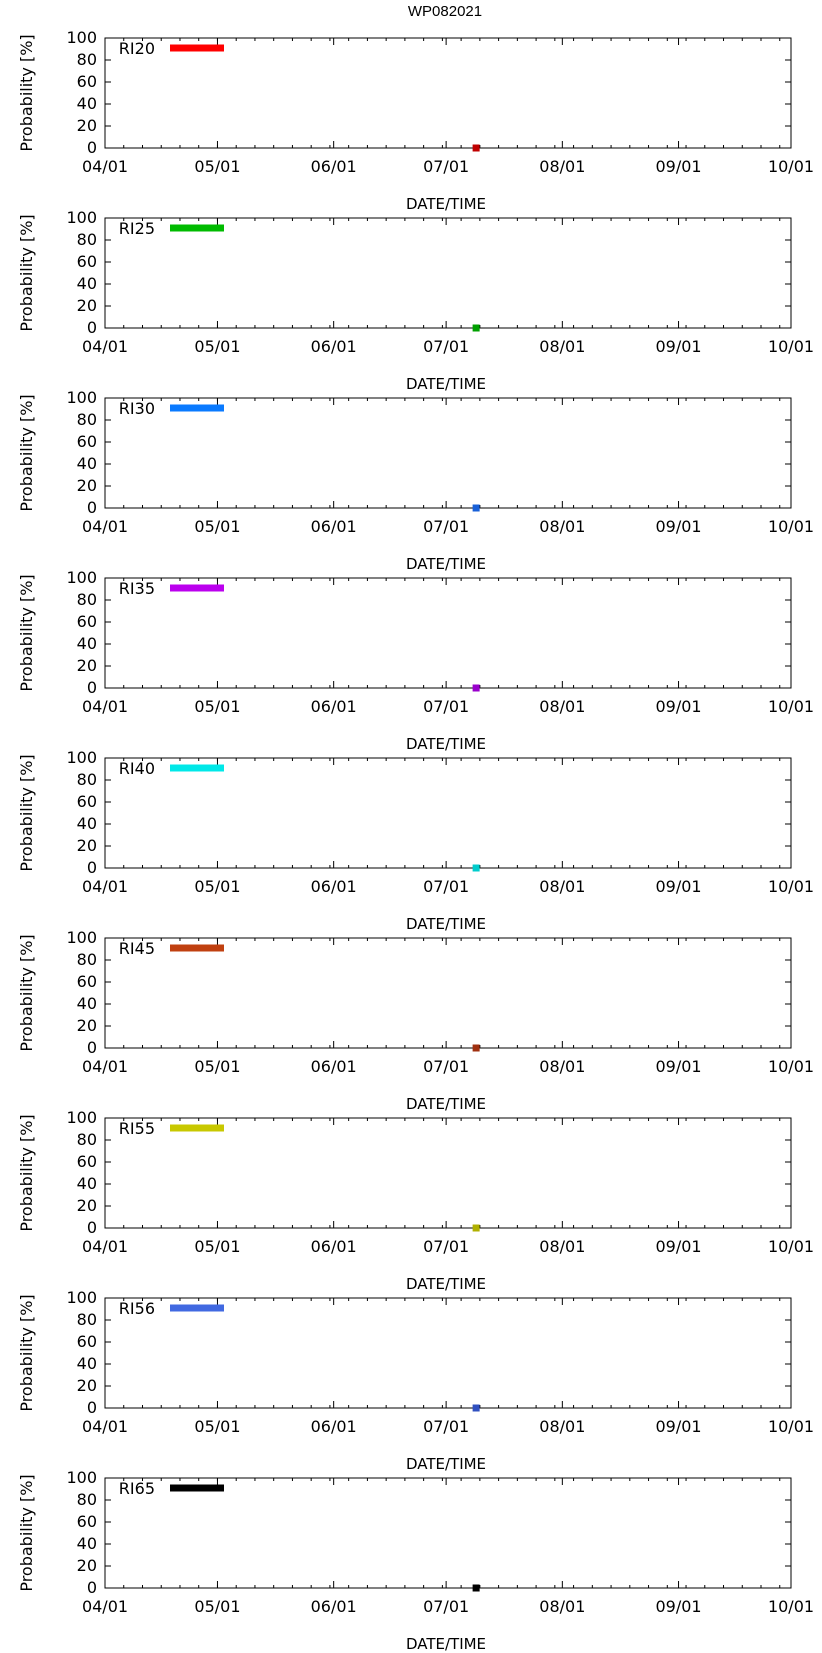  Describe the element at coordinates (137, 1128) in the screenshot. I see `legend-label: RI55` at that location.